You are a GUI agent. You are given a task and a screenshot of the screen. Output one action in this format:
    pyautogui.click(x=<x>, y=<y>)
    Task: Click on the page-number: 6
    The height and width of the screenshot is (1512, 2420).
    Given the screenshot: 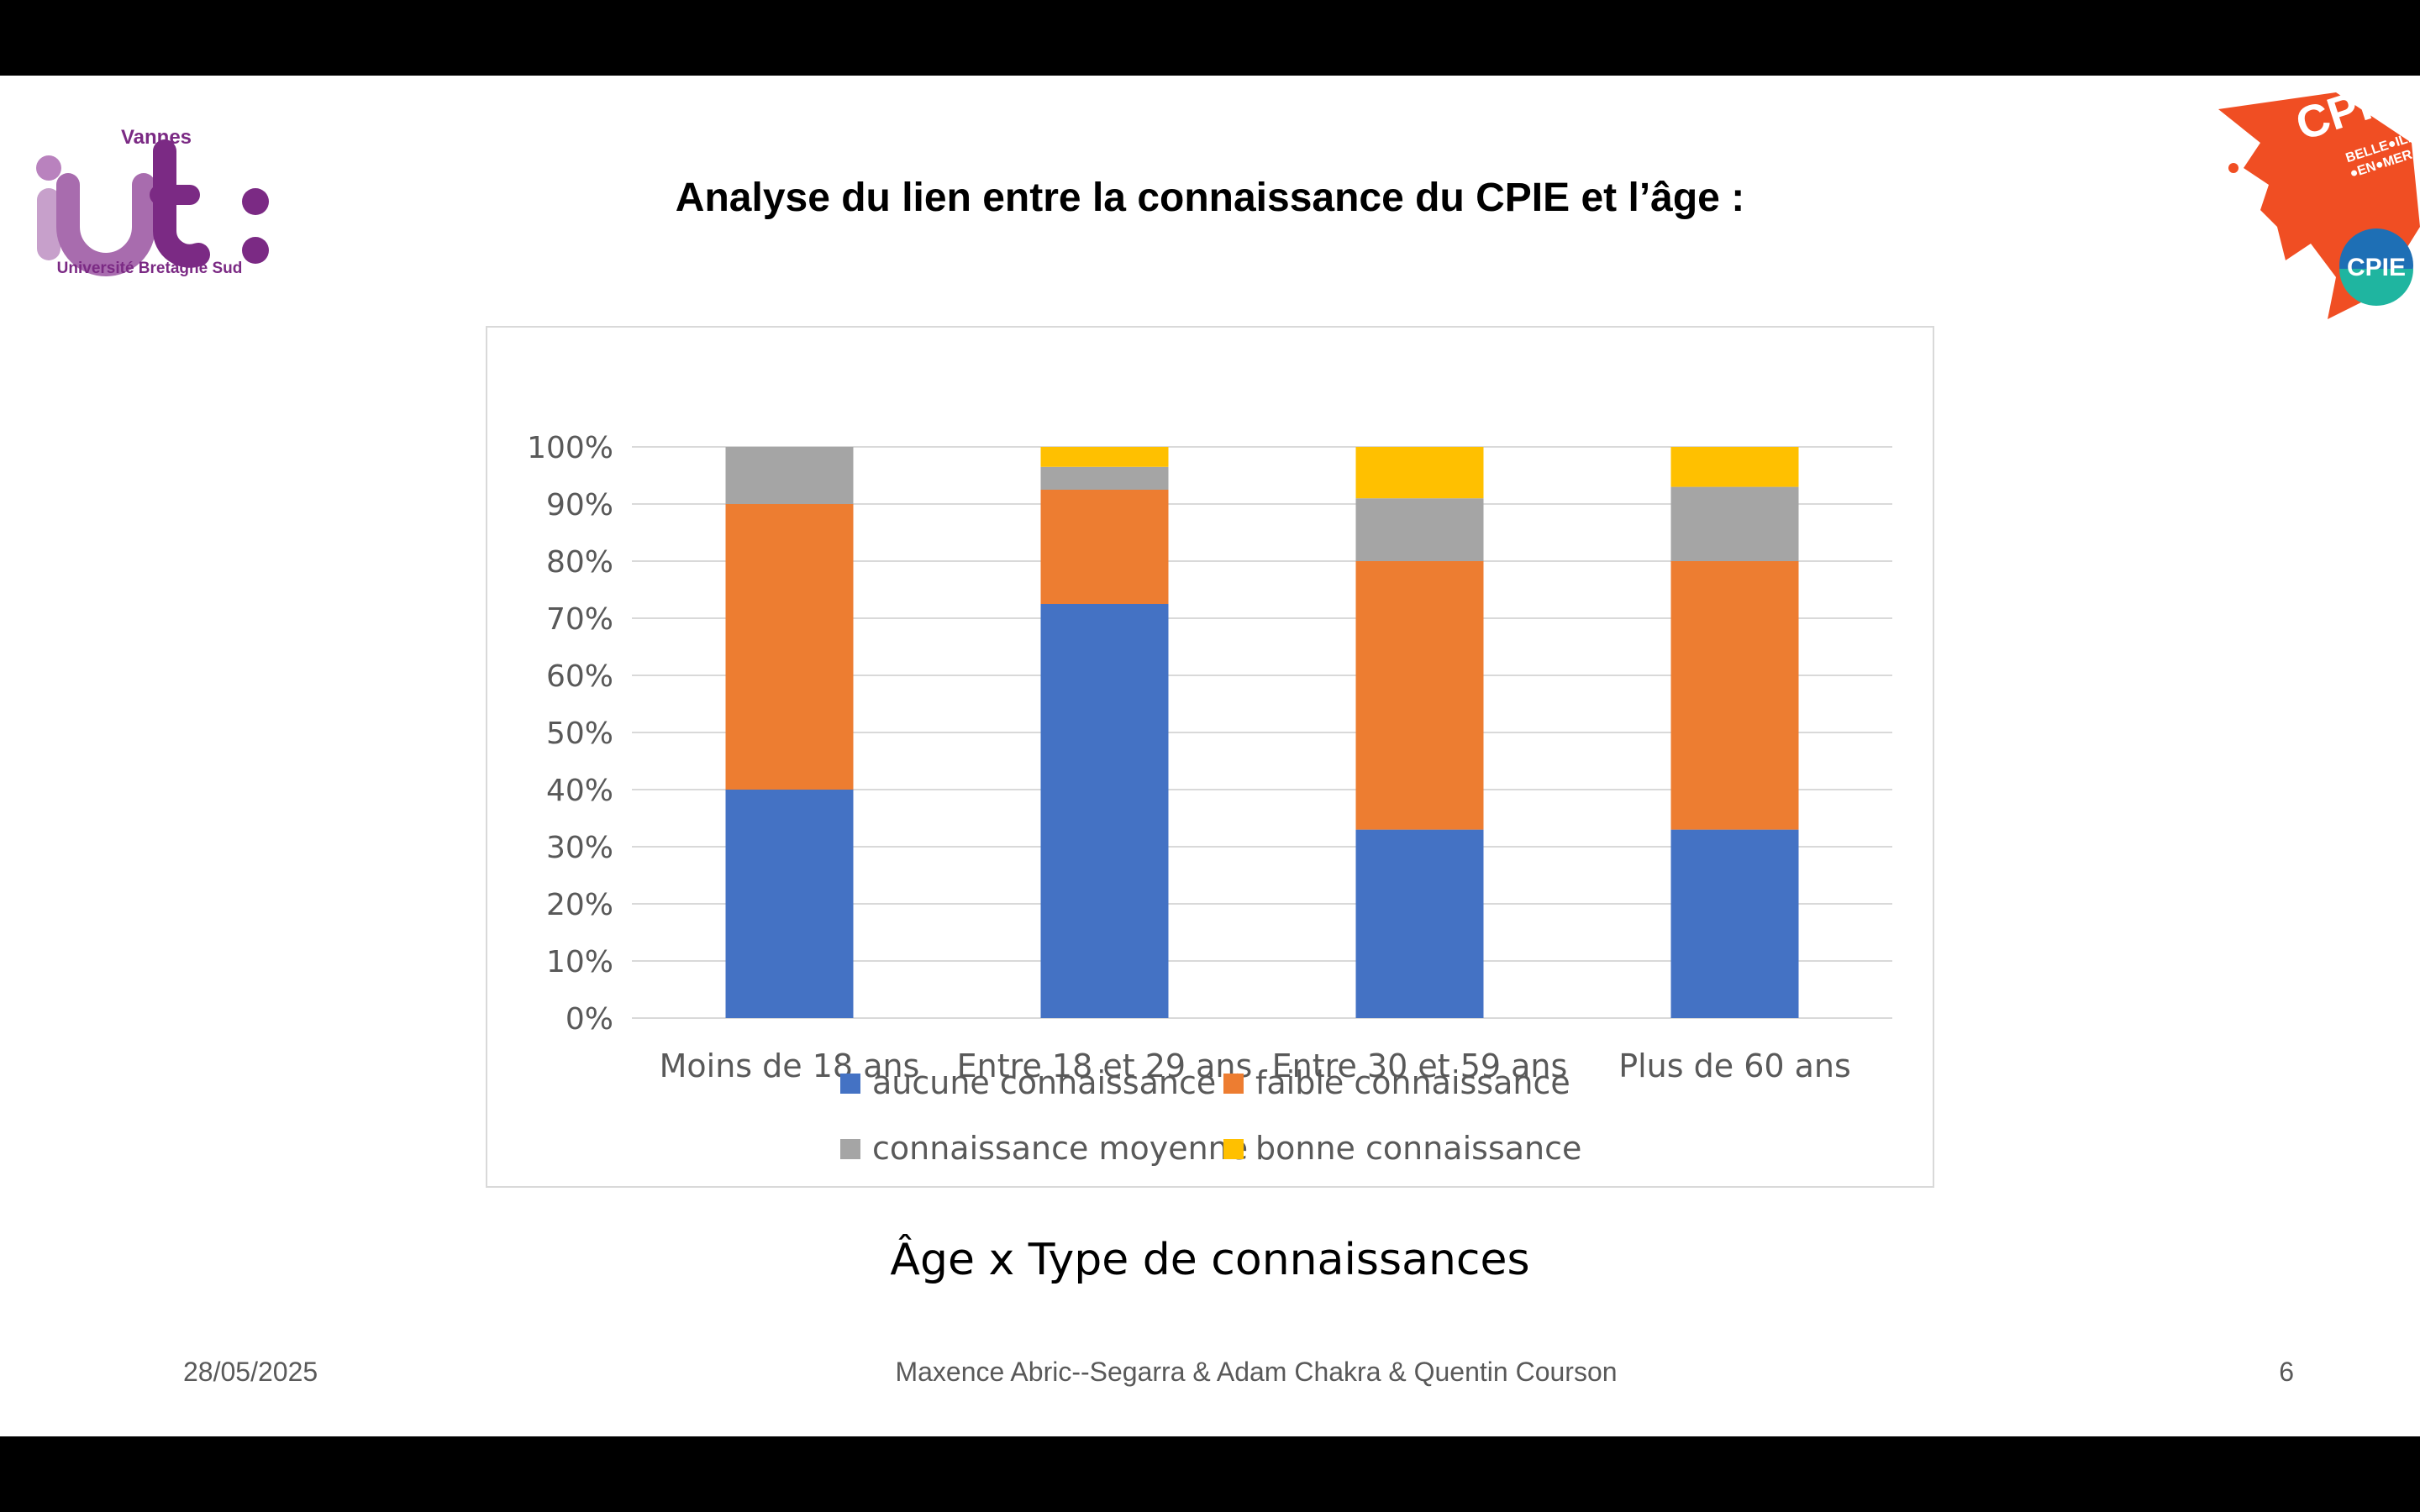 What is the action you would take?
    pyautogui.click(x=2286, y=1372)
    